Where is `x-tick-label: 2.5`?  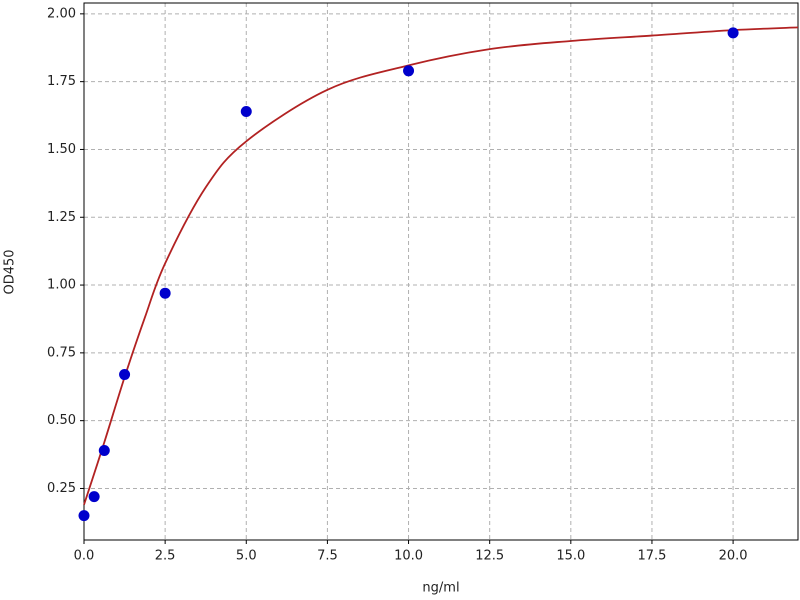 x-tick-label: 2.5 is located at coordinates (165, 556).